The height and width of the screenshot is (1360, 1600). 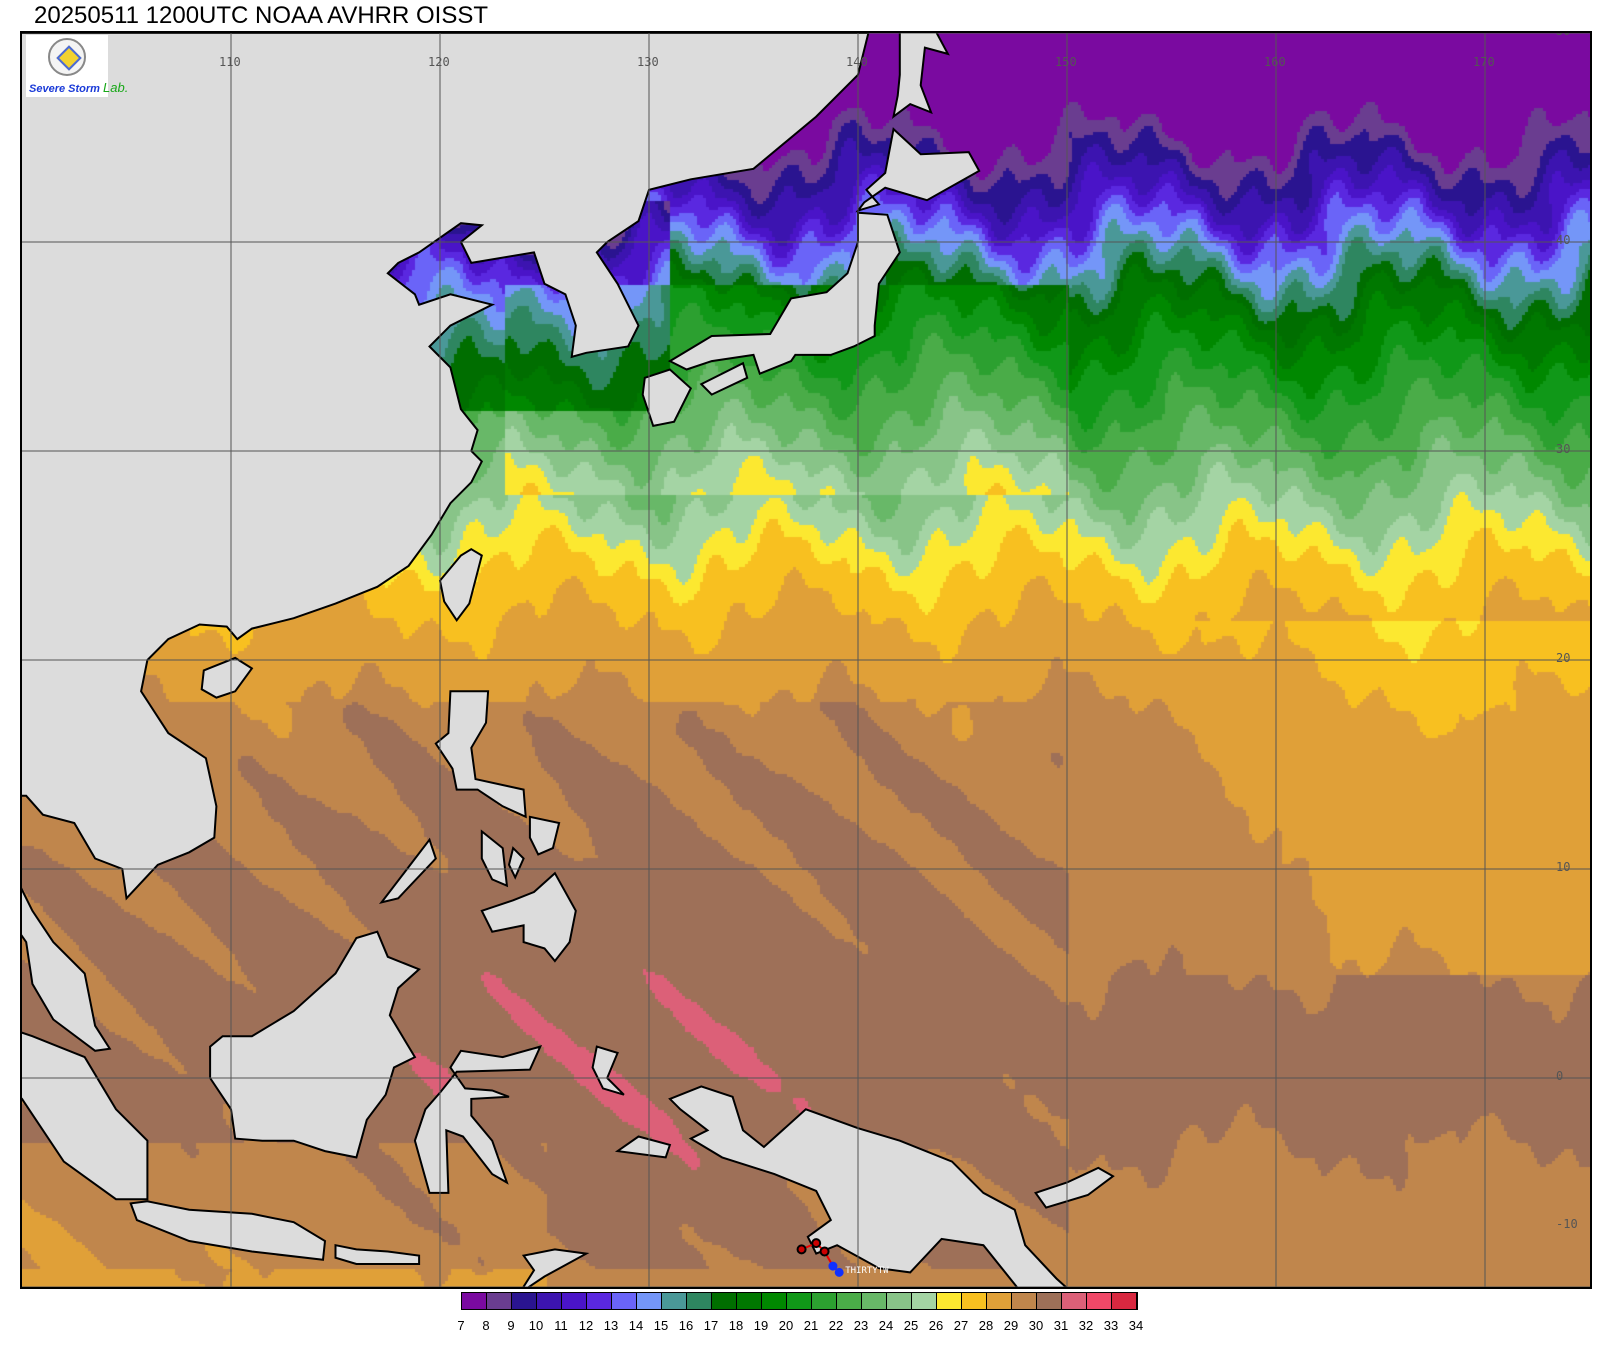 I want to click on colorbar-tick-label: 13, so click(x=611, y=1325).